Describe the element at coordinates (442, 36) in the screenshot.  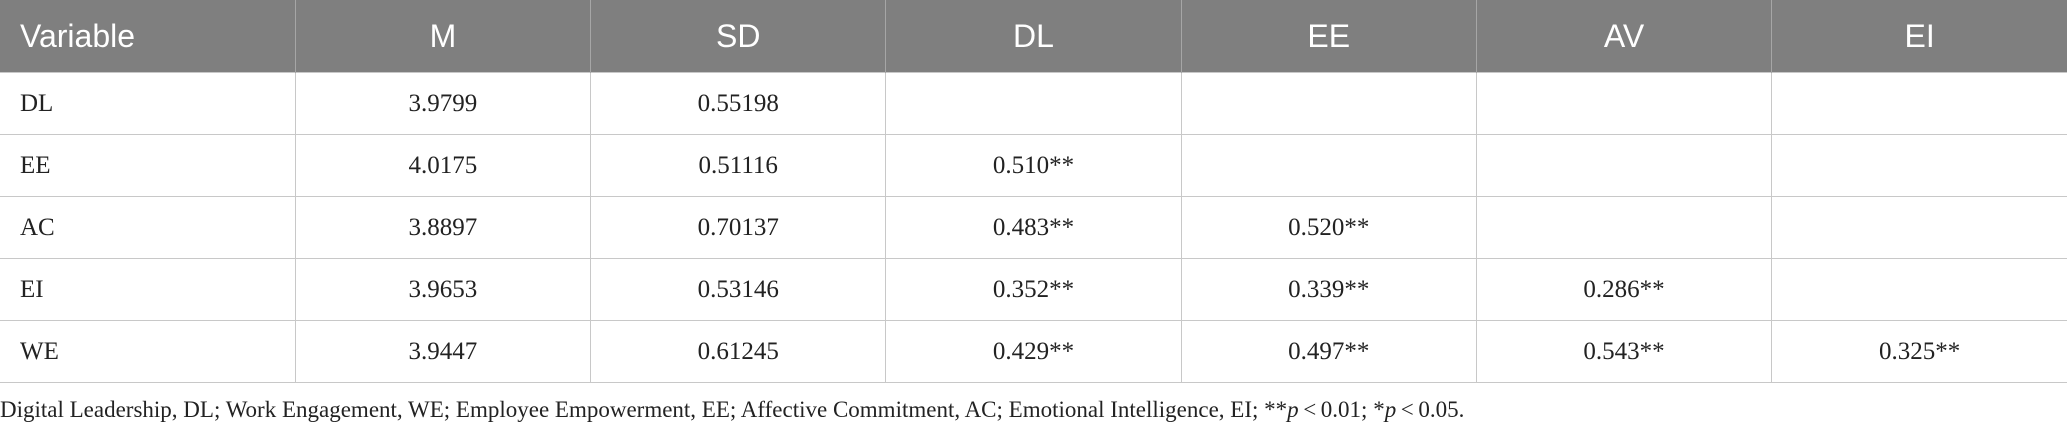
I see `header-cell: M` at that location.